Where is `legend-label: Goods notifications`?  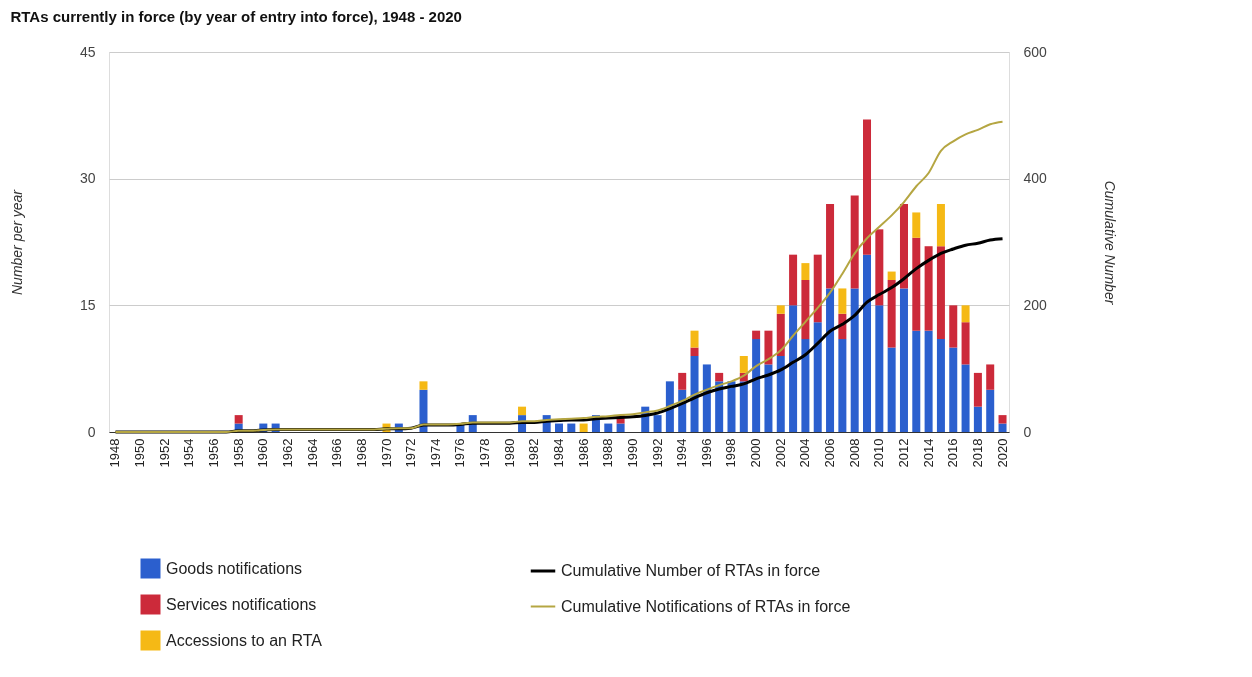
legend-label: Goods notifications is located at coordinates (234, 568).